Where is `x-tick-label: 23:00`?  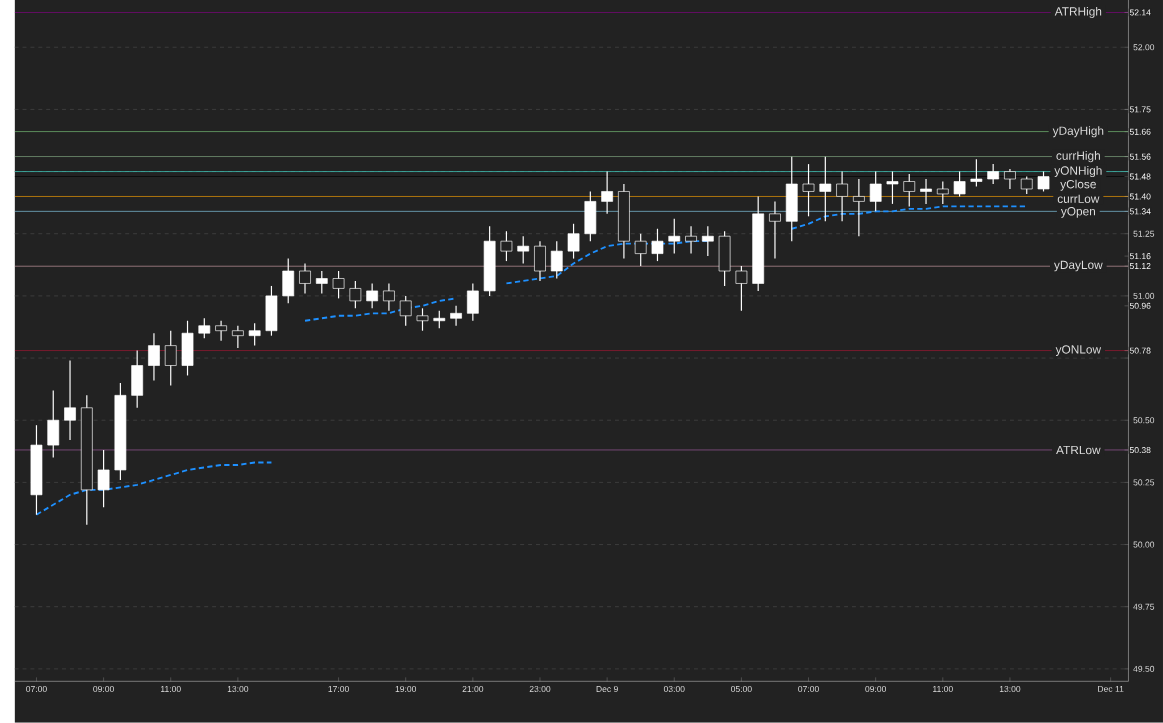
x-tick-label: 23:00 is located at coordinates (540, 689).